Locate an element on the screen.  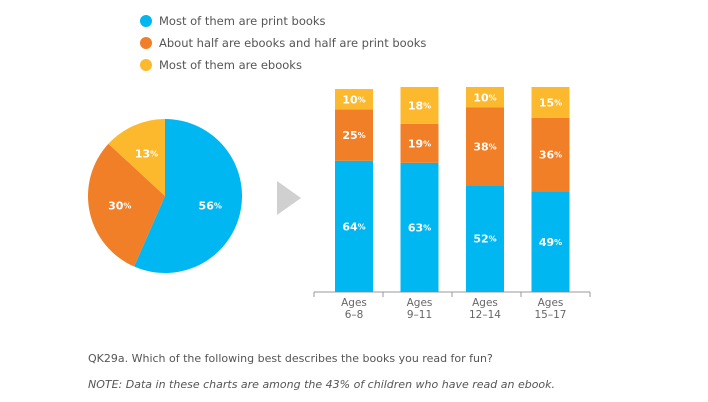
pie-chart: 56% 30% 13% is located at coordinates (165, 195).